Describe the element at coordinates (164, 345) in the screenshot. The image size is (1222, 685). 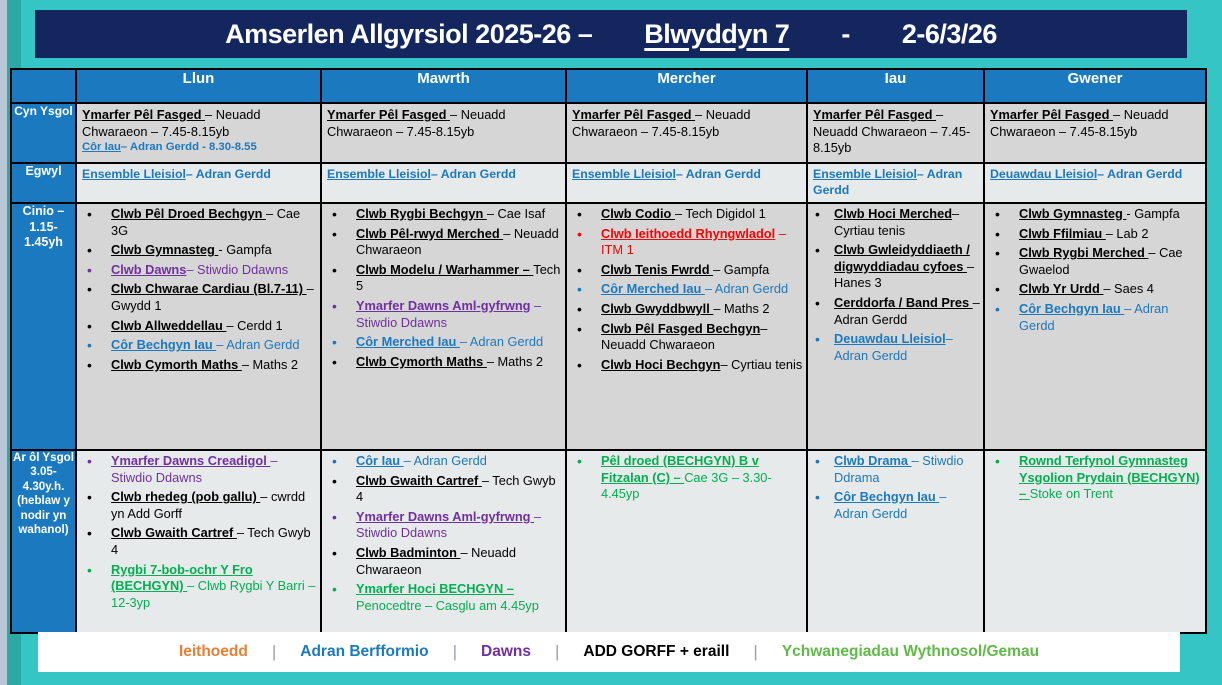
I see `activity-name: Côr Bechgyn Iau` at that location.